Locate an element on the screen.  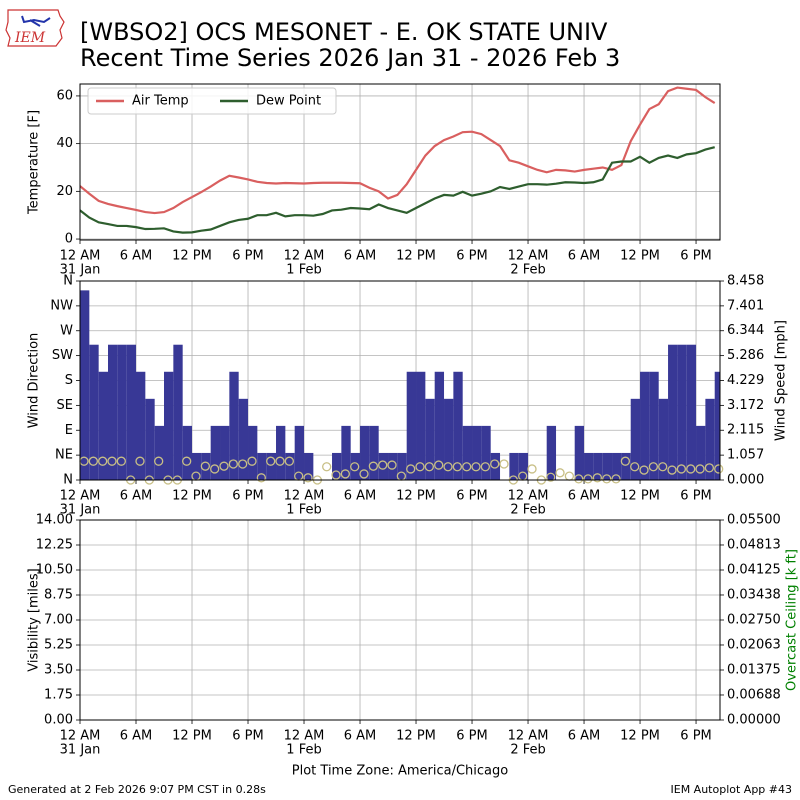
x-axis-label: Plot Time Zone: America/Chicago is located at coordinates (400, 771).